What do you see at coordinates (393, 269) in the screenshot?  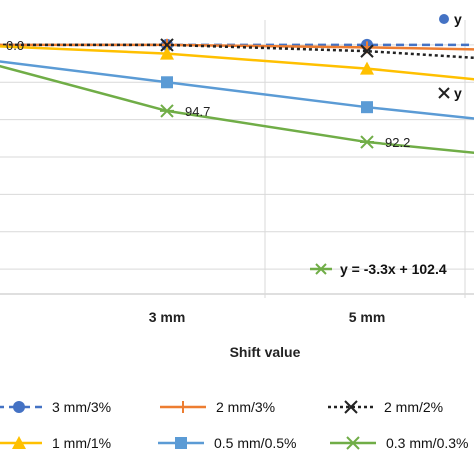 I see `trendline-equation: y = -3.3x + 102.4` at bounding box center [393, 269].